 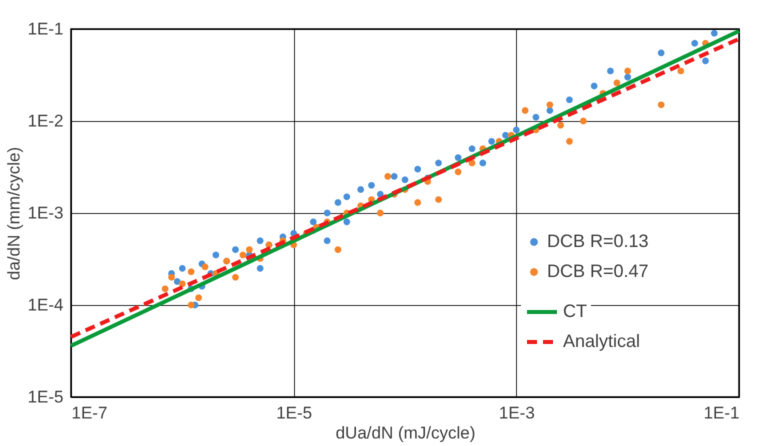 What do you see at coordinates (46, 121) in the screenshot?
I see `y-tick-label: 1E-2` at bounding box center [46, 121].